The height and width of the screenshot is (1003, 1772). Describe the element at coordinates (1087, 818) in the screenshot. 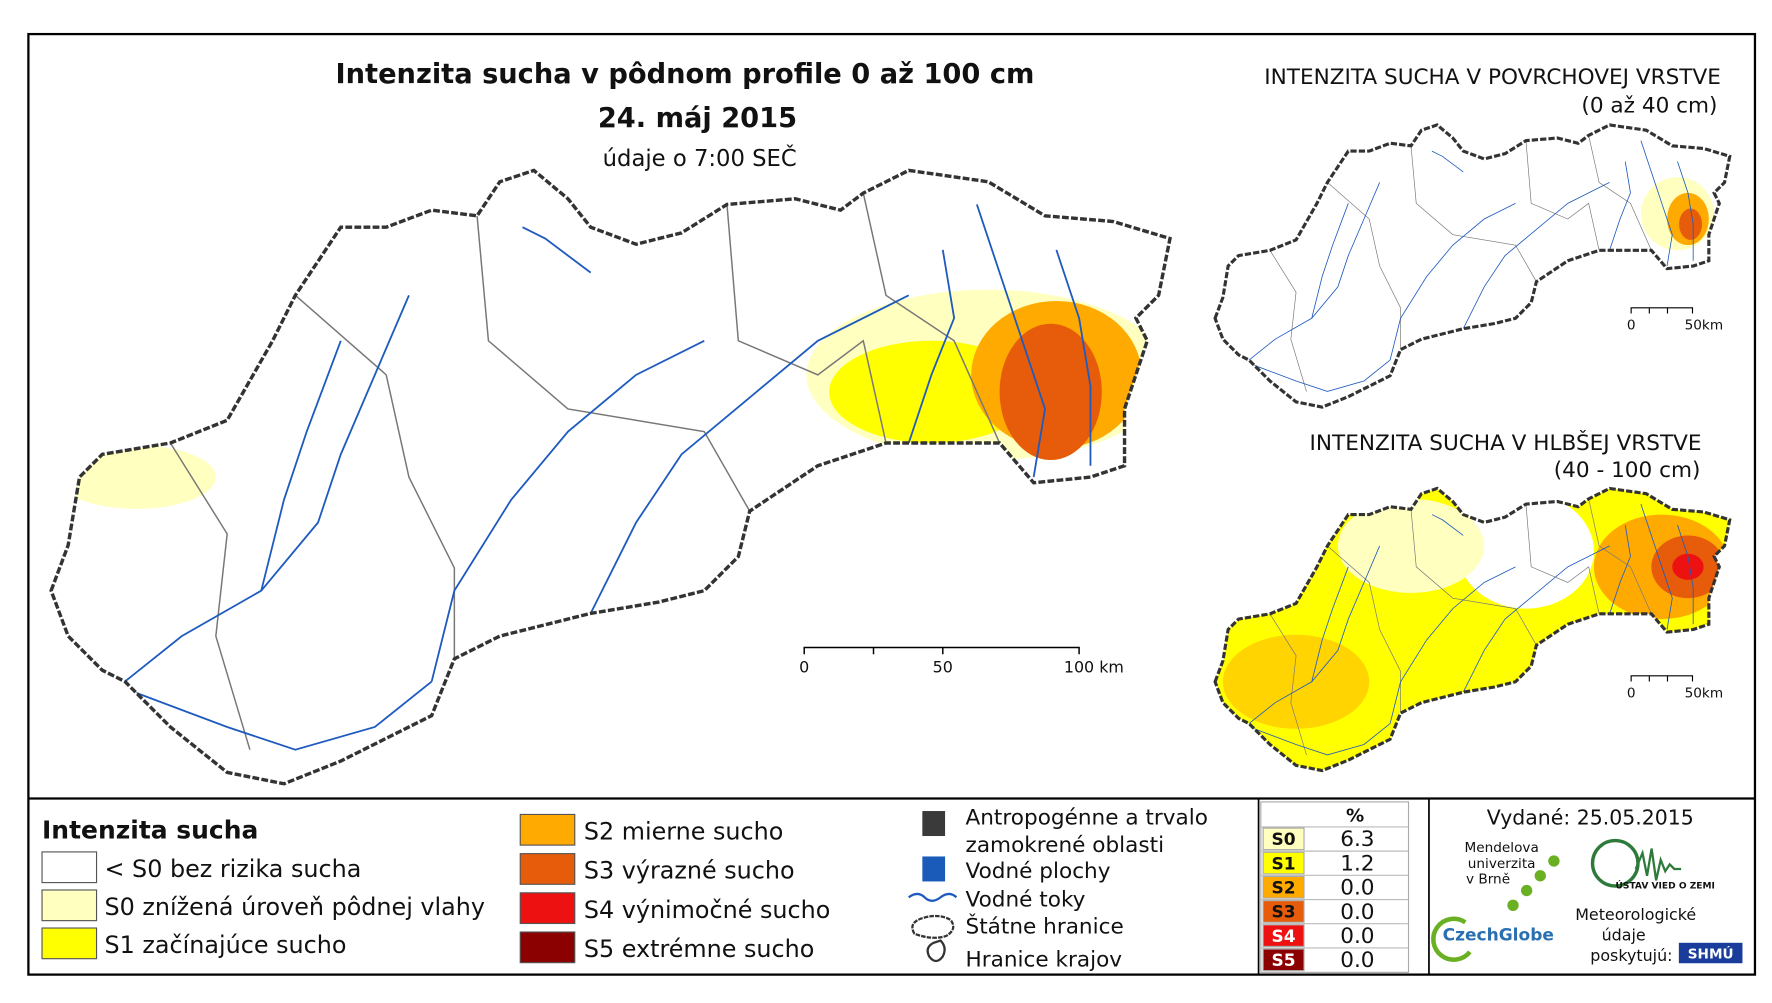

I see `layer-label: Antropogénne a trvalo` at that location.